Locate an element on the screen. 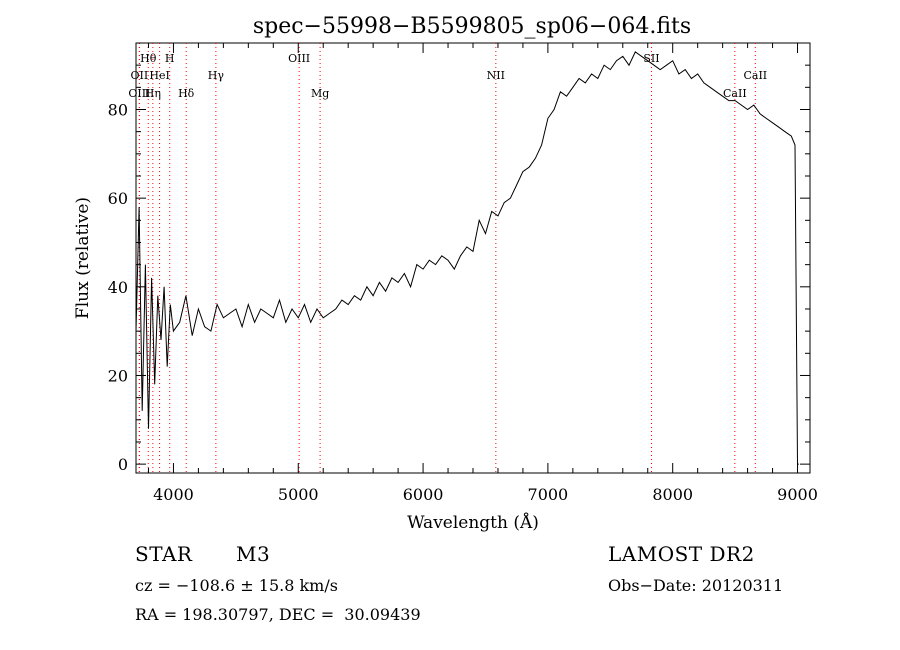 Image resolution: width=900 pixels, height=650 pixels. survey-name: LAMOST DR2 is located at coordinates (681, 554).